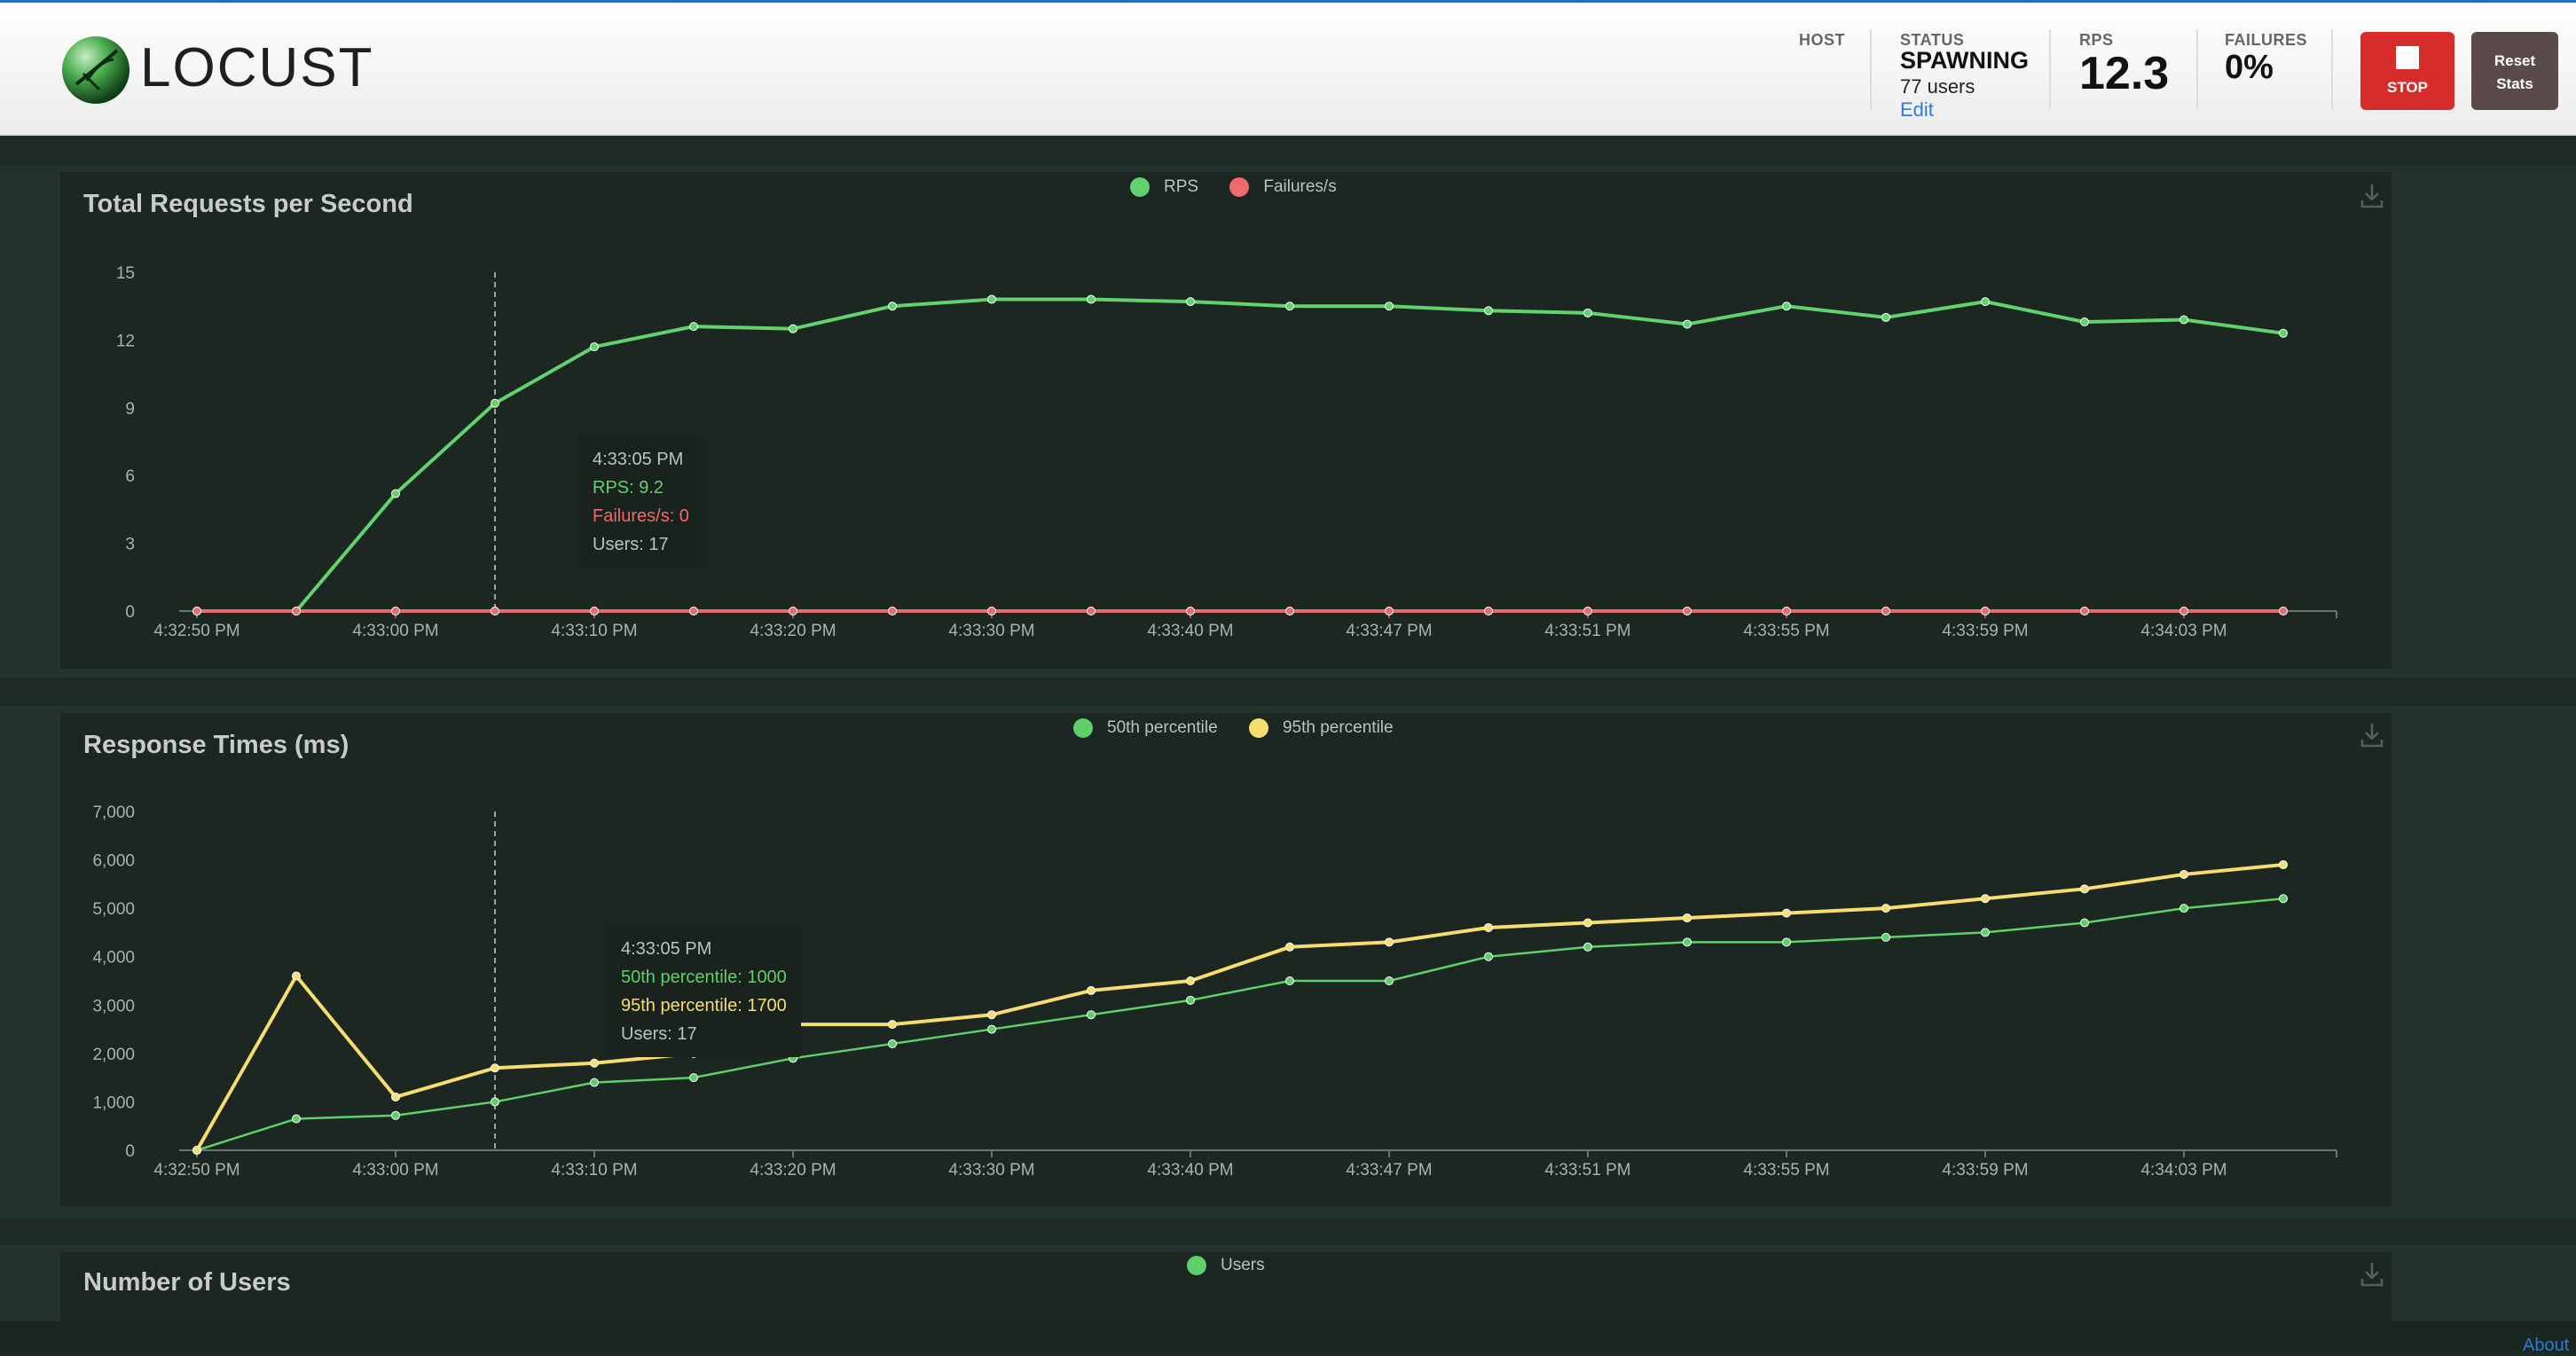 Image resolution: width=2576 pixels, height=1356 pixels. What do you see at coordinates (1338, 728) in the screenshot?
I see `legend-label: 95th percentile` at bounding box center [1338, 728].